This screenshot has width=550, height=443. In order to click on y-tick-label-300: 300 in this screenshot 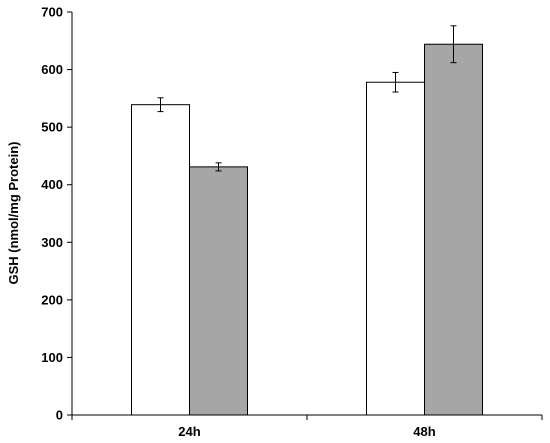, I will do `click(52, 242)`.